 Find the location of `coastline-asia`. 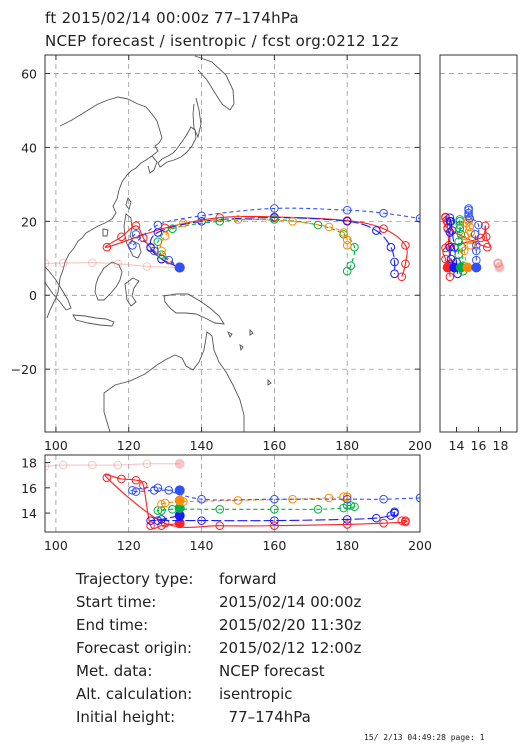

coastline-asia is located at coordinates (104, 207).